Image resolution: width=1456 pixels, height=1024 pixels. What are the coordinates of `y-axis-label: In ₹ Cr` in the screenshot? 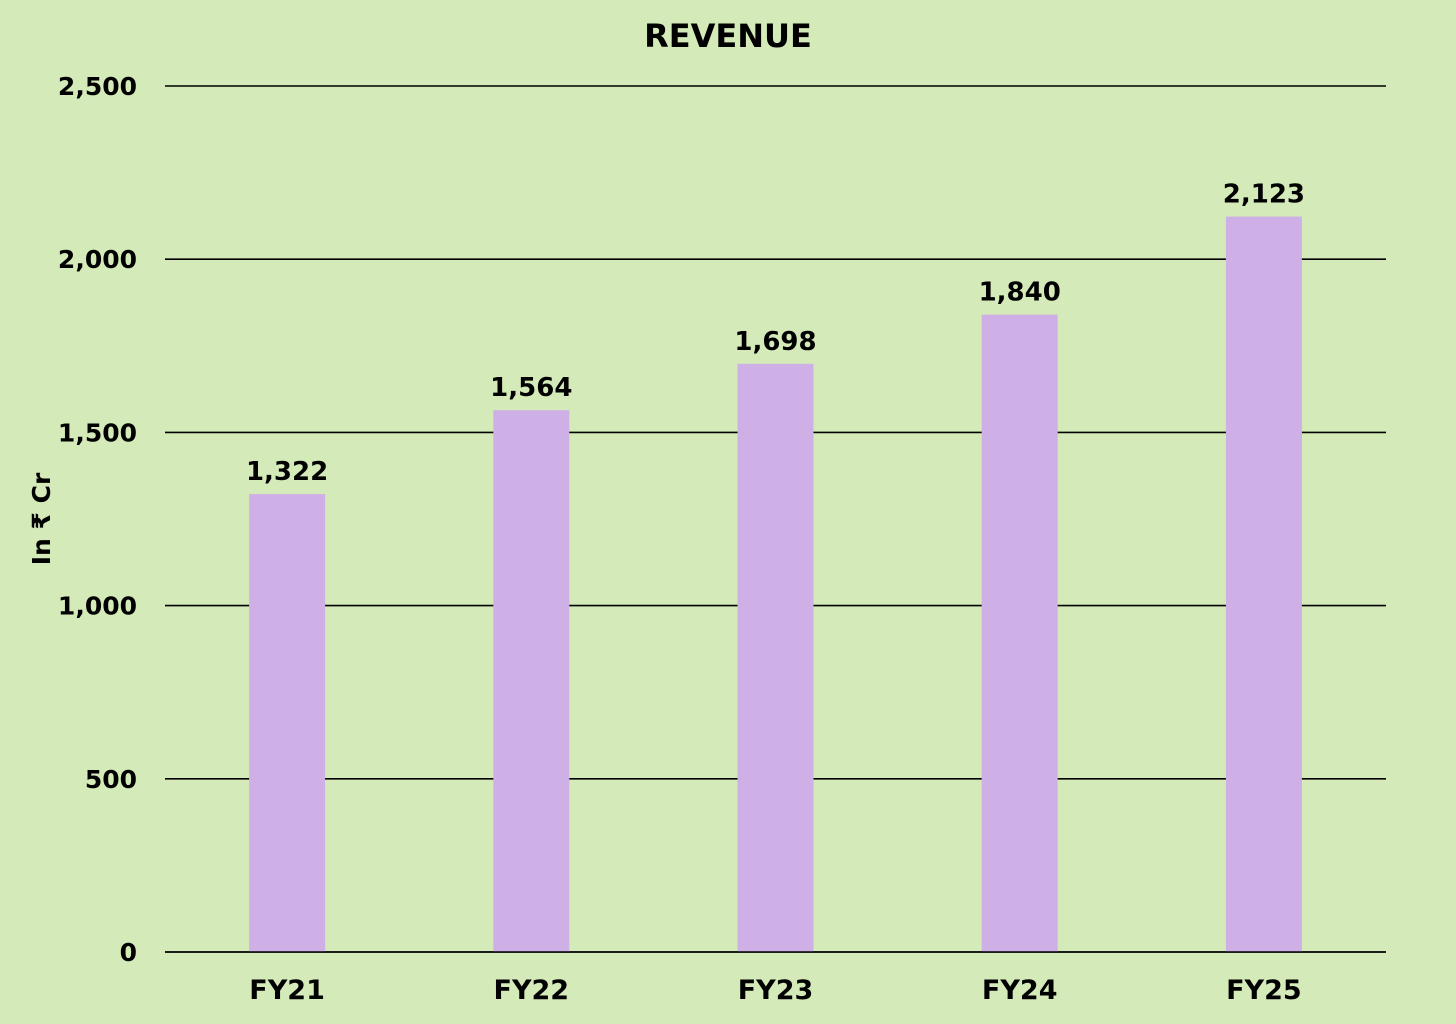 It's located at (41, 518).